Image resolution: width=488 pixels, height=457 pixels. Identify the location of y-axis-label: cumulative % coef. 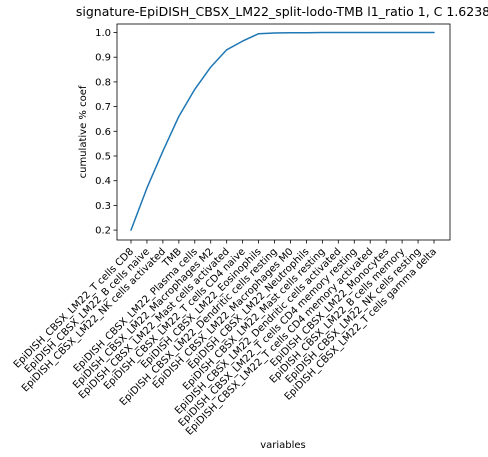
(83, 131).